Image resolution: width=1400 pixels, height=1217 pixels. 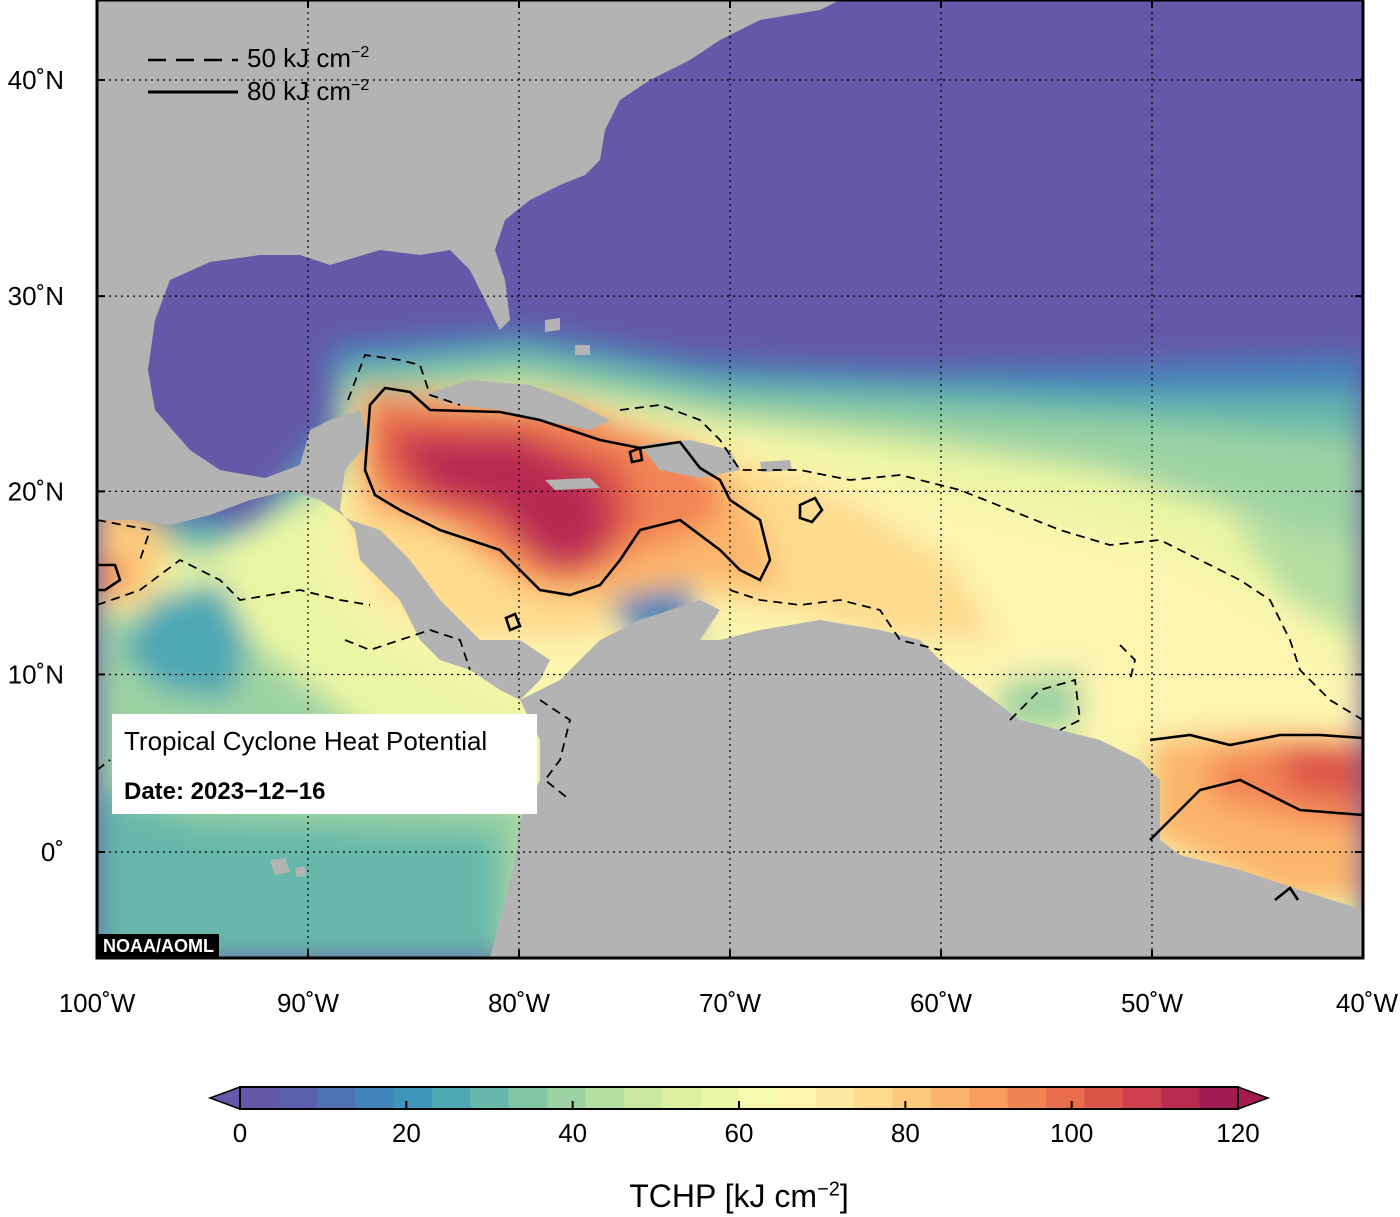 I want to click on lon-label: 60˚W, so click(x=941, y=1003).